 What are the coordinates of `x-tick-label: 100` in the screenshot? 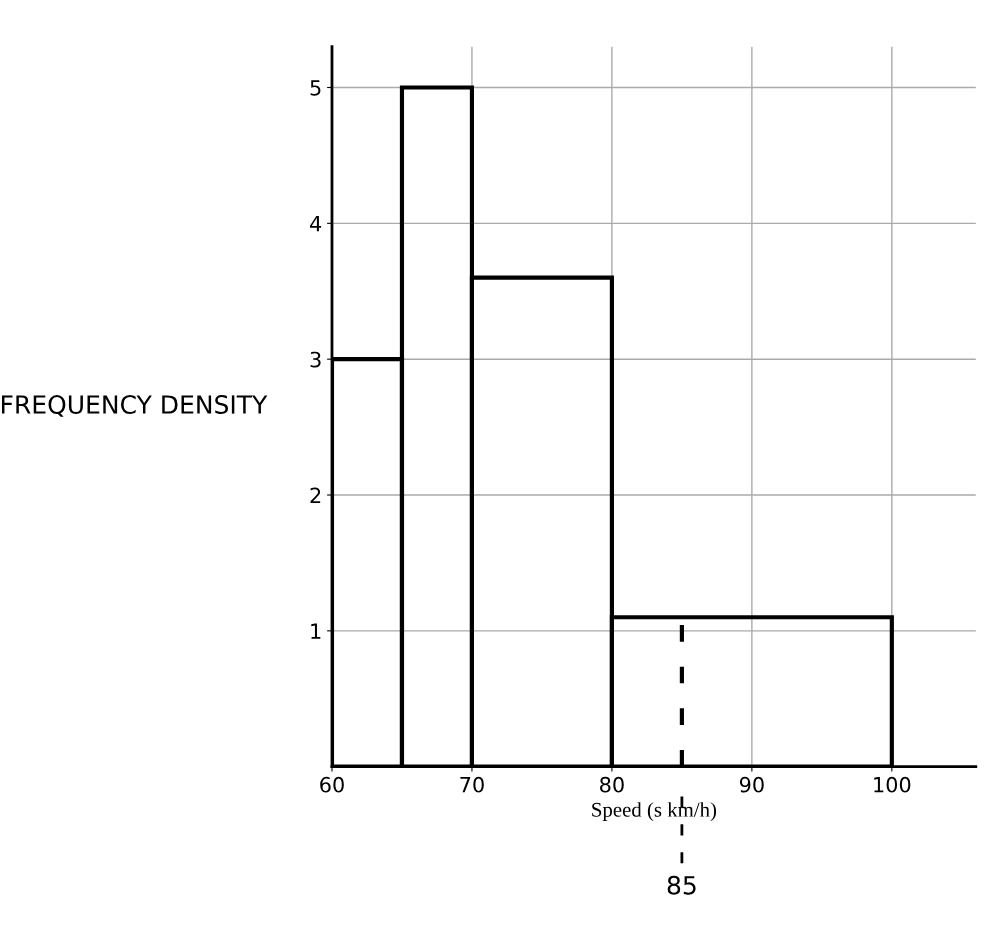 It's located at (892, 784).